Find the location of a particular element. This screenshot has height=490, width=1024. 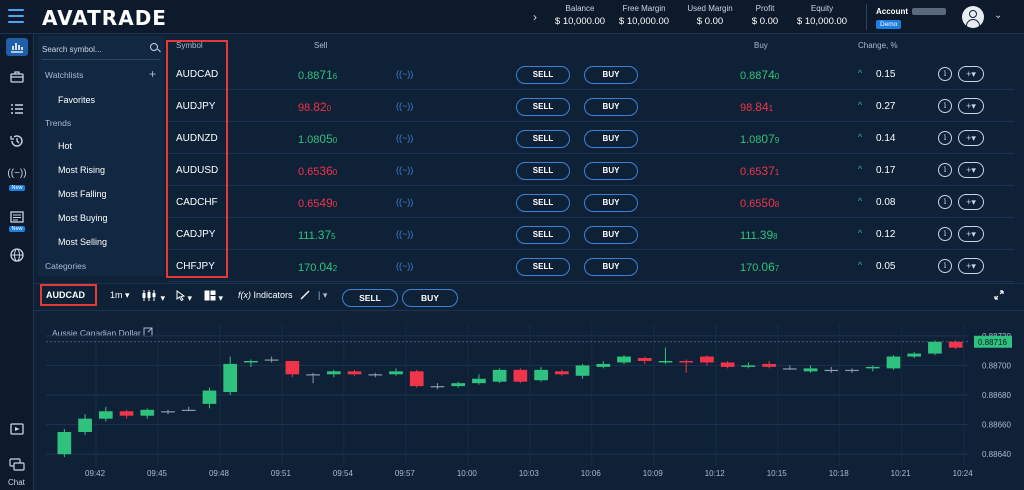

account-info: Account Demo is located at coordinates (911, 17).